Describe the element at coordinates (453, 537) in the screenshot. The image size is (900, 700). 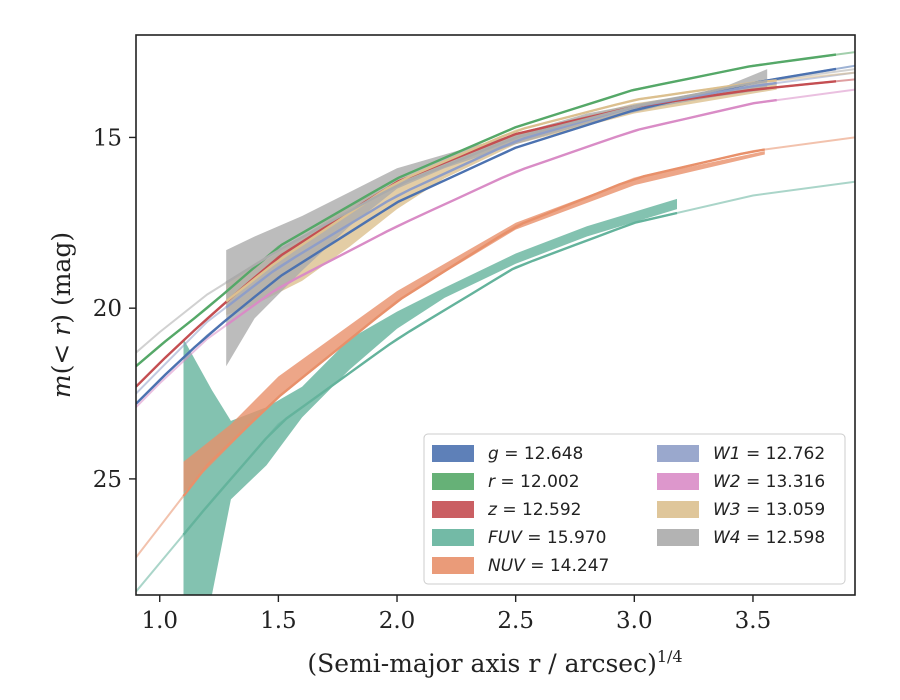
I see `legend-swatch-fuv` at that location.